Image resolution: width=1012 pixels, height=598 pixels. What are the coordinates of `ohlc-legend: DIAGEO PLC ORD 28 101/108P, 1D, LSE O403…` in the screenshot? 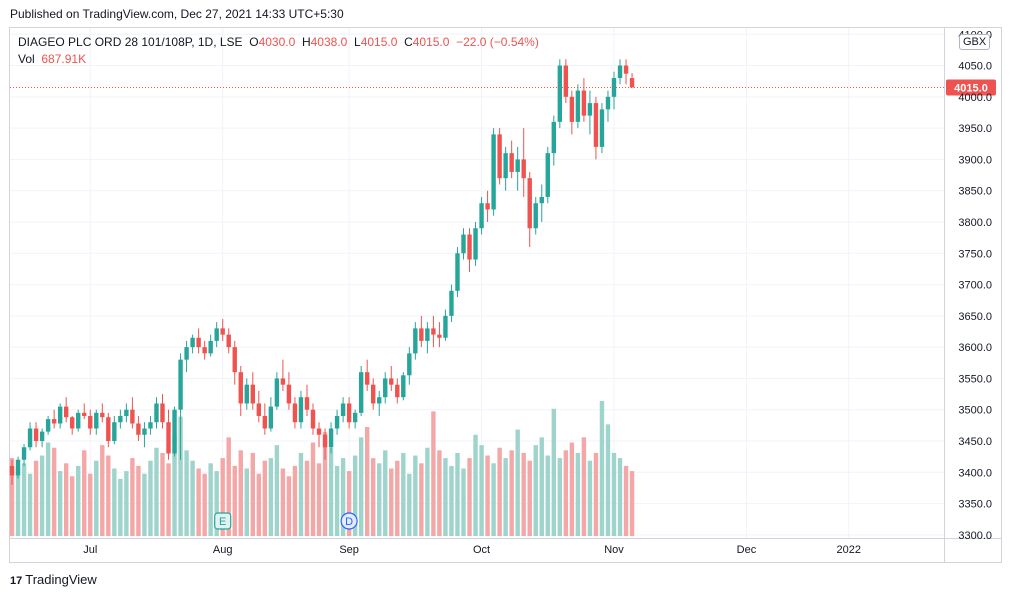 It's located at (278, 42).